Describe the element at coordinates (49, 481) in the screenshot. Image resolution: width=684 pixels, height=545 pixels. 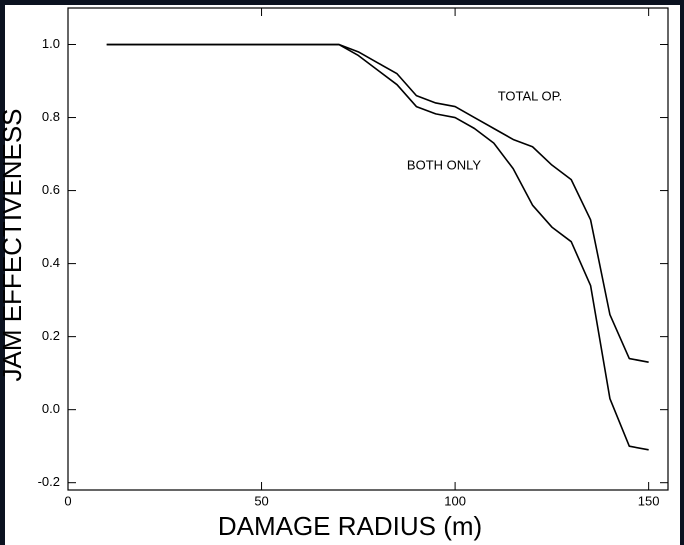
I see `y-tick-label: -0.2` at that location.